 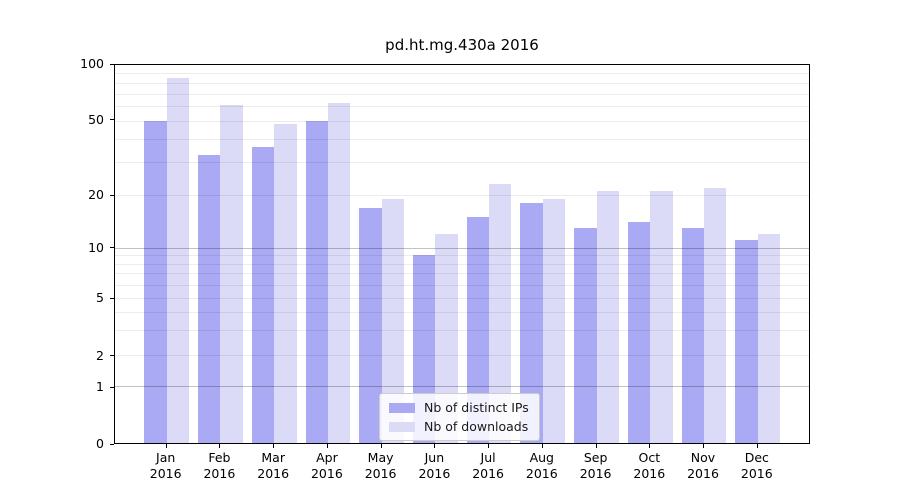 What do you see at coordinates (166, 446) in the screenshot?
I see `x-tick-mark-jan` at bounding box center [166, 446].